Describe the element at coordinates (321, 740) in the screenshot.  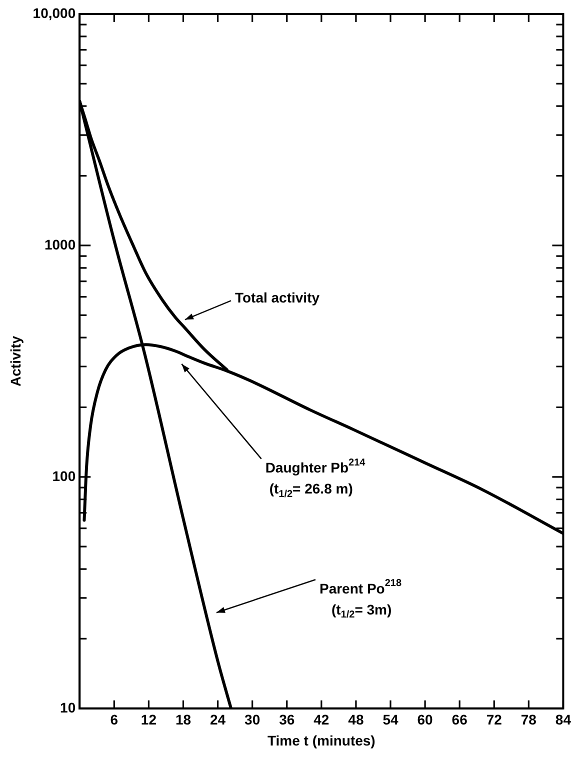
I see `x-axis-title: Time t (minutes)` at that location.